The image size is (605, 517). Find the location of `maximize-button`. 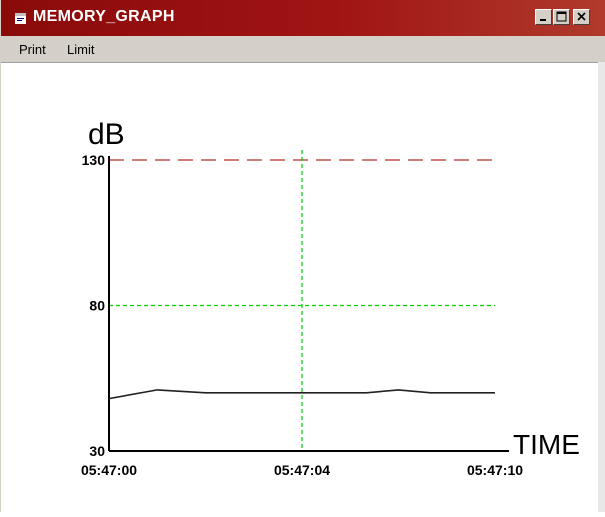

maximize-button is located at coordinates (561, 17).